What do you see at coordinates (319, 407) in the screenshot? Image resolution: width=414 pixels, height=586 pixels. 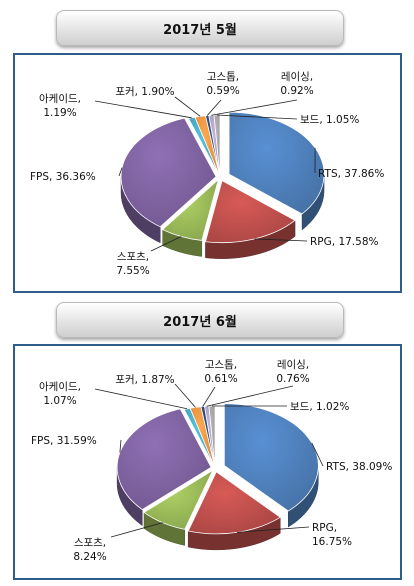 I see `data-label-slice-8: 보드, 1.02%` at bounding box center [319, 407].